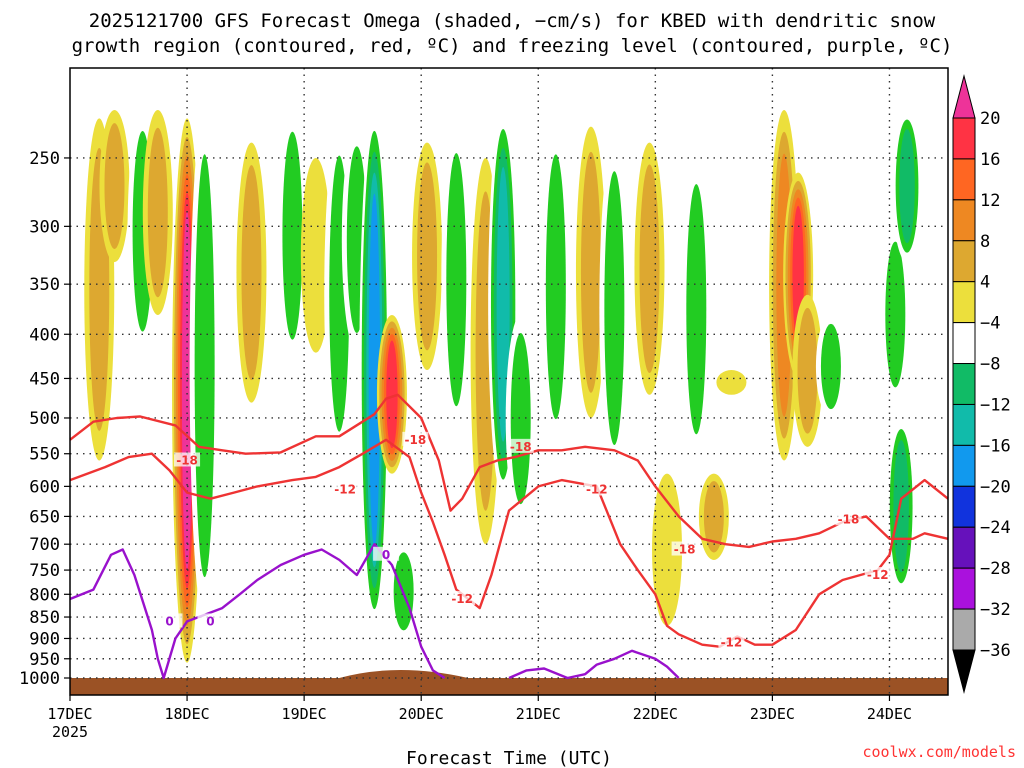 The height and width of the screenshot is (768, 1024). I want to click on colorbar-label: 16, so click(990, 160).